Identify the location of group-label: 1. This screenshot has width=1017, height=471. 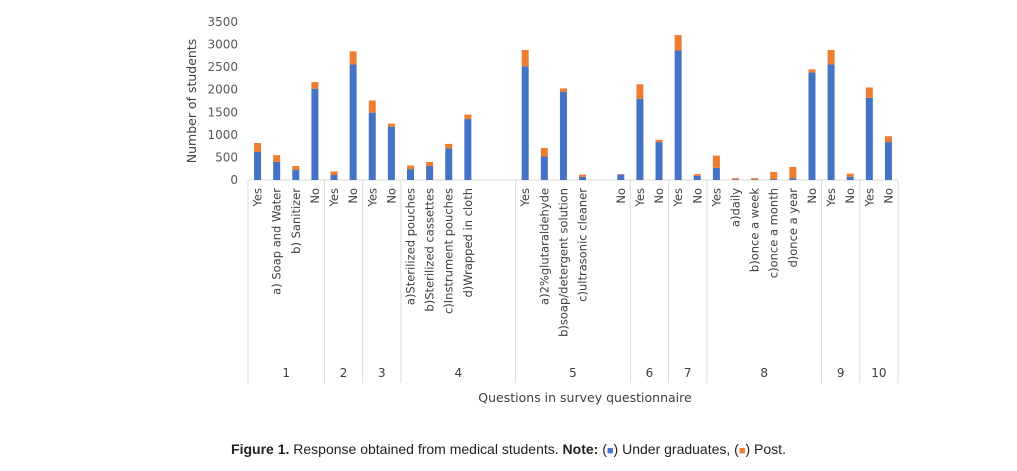
(286, 373).